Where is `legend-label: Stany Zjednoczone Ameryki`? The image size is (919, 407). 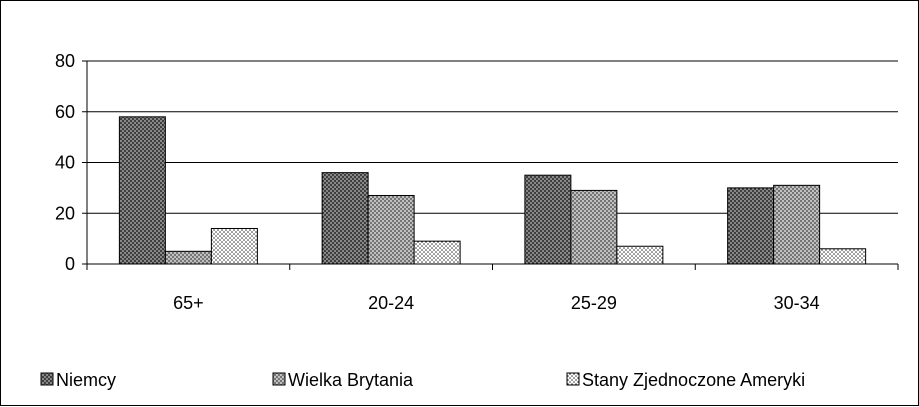 legend-label: Stany Zjednoczone Ameryki is located at coordinates (693, 380).